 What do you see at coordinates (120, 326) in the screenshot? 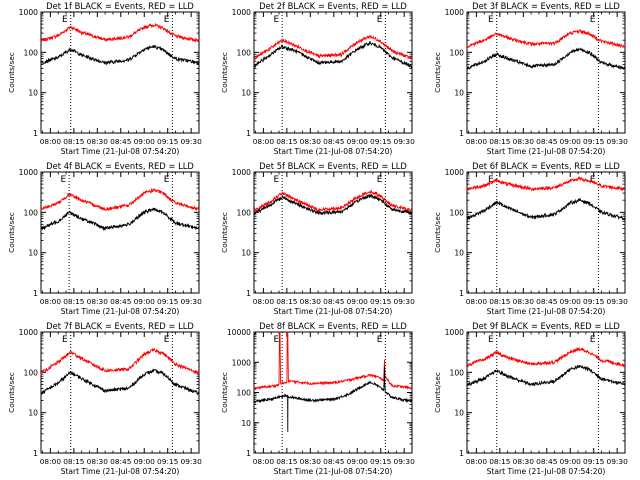
I see `plot-title: Det 7f BLACK = Events, RED = LLD` at bounding box center [120, 326].